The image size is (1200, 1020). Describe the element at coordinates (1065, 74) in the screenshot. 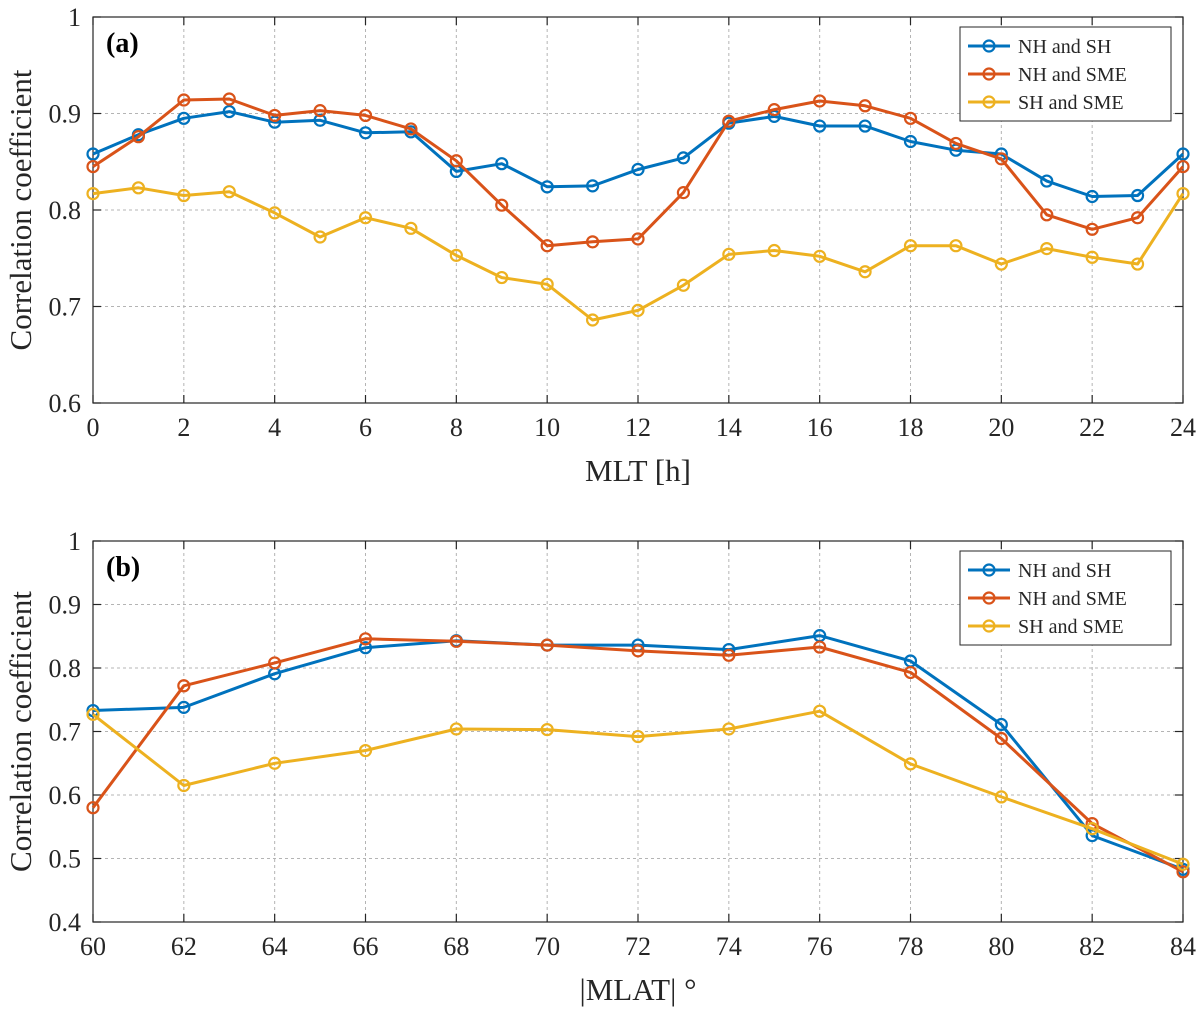

I see `panel-a-legend: NH and SH NH and SME SH and SME` at that location.